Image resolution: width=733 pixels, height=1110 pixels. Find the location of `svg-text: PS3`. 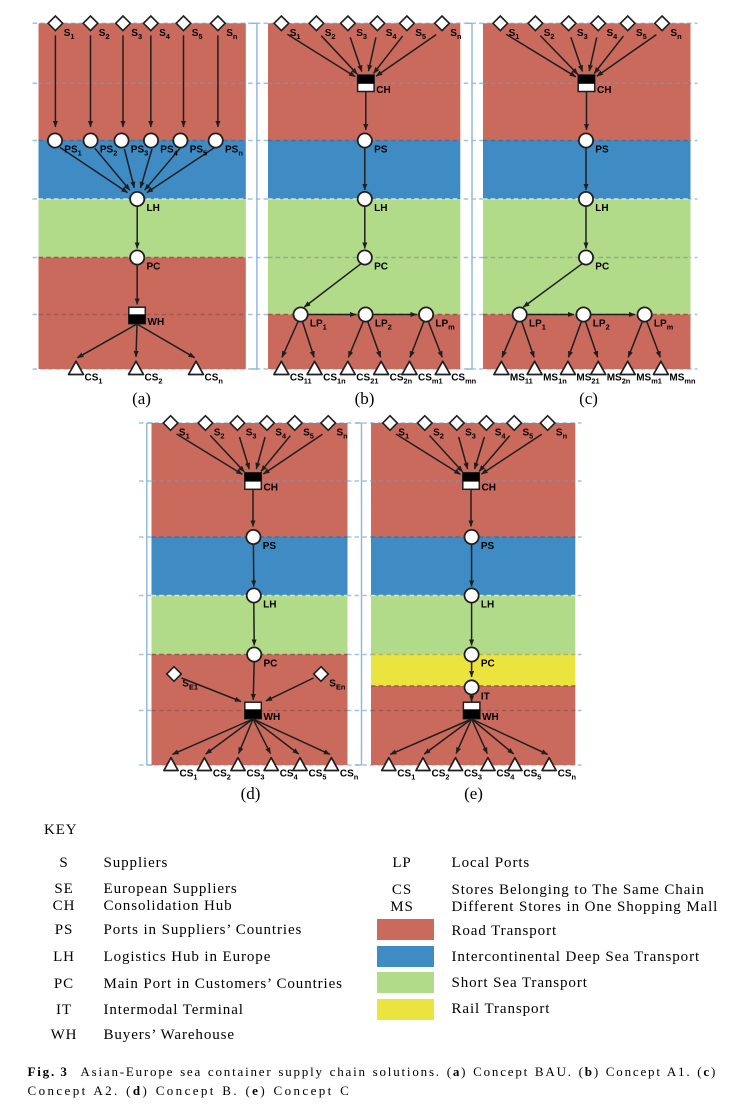

svg-text: PS3 is located at coordinates (139, 151).